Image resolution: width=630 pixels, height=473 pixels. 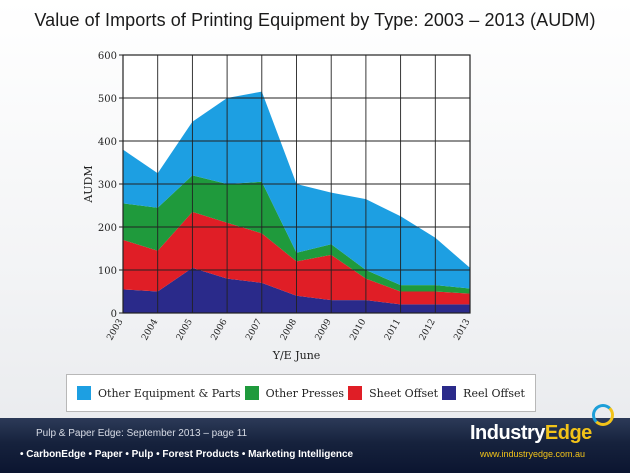 What do you see at coordinates (107, 228) in the screenshot?
I see `y-tick-label-200: 200` at bounding box center [107, 228].